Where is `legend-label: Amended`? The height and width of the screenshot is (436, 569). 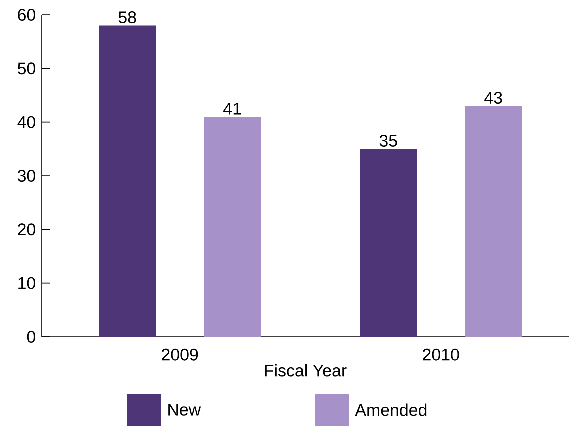 legend-label: Amended is located at coordinates (391, 410).